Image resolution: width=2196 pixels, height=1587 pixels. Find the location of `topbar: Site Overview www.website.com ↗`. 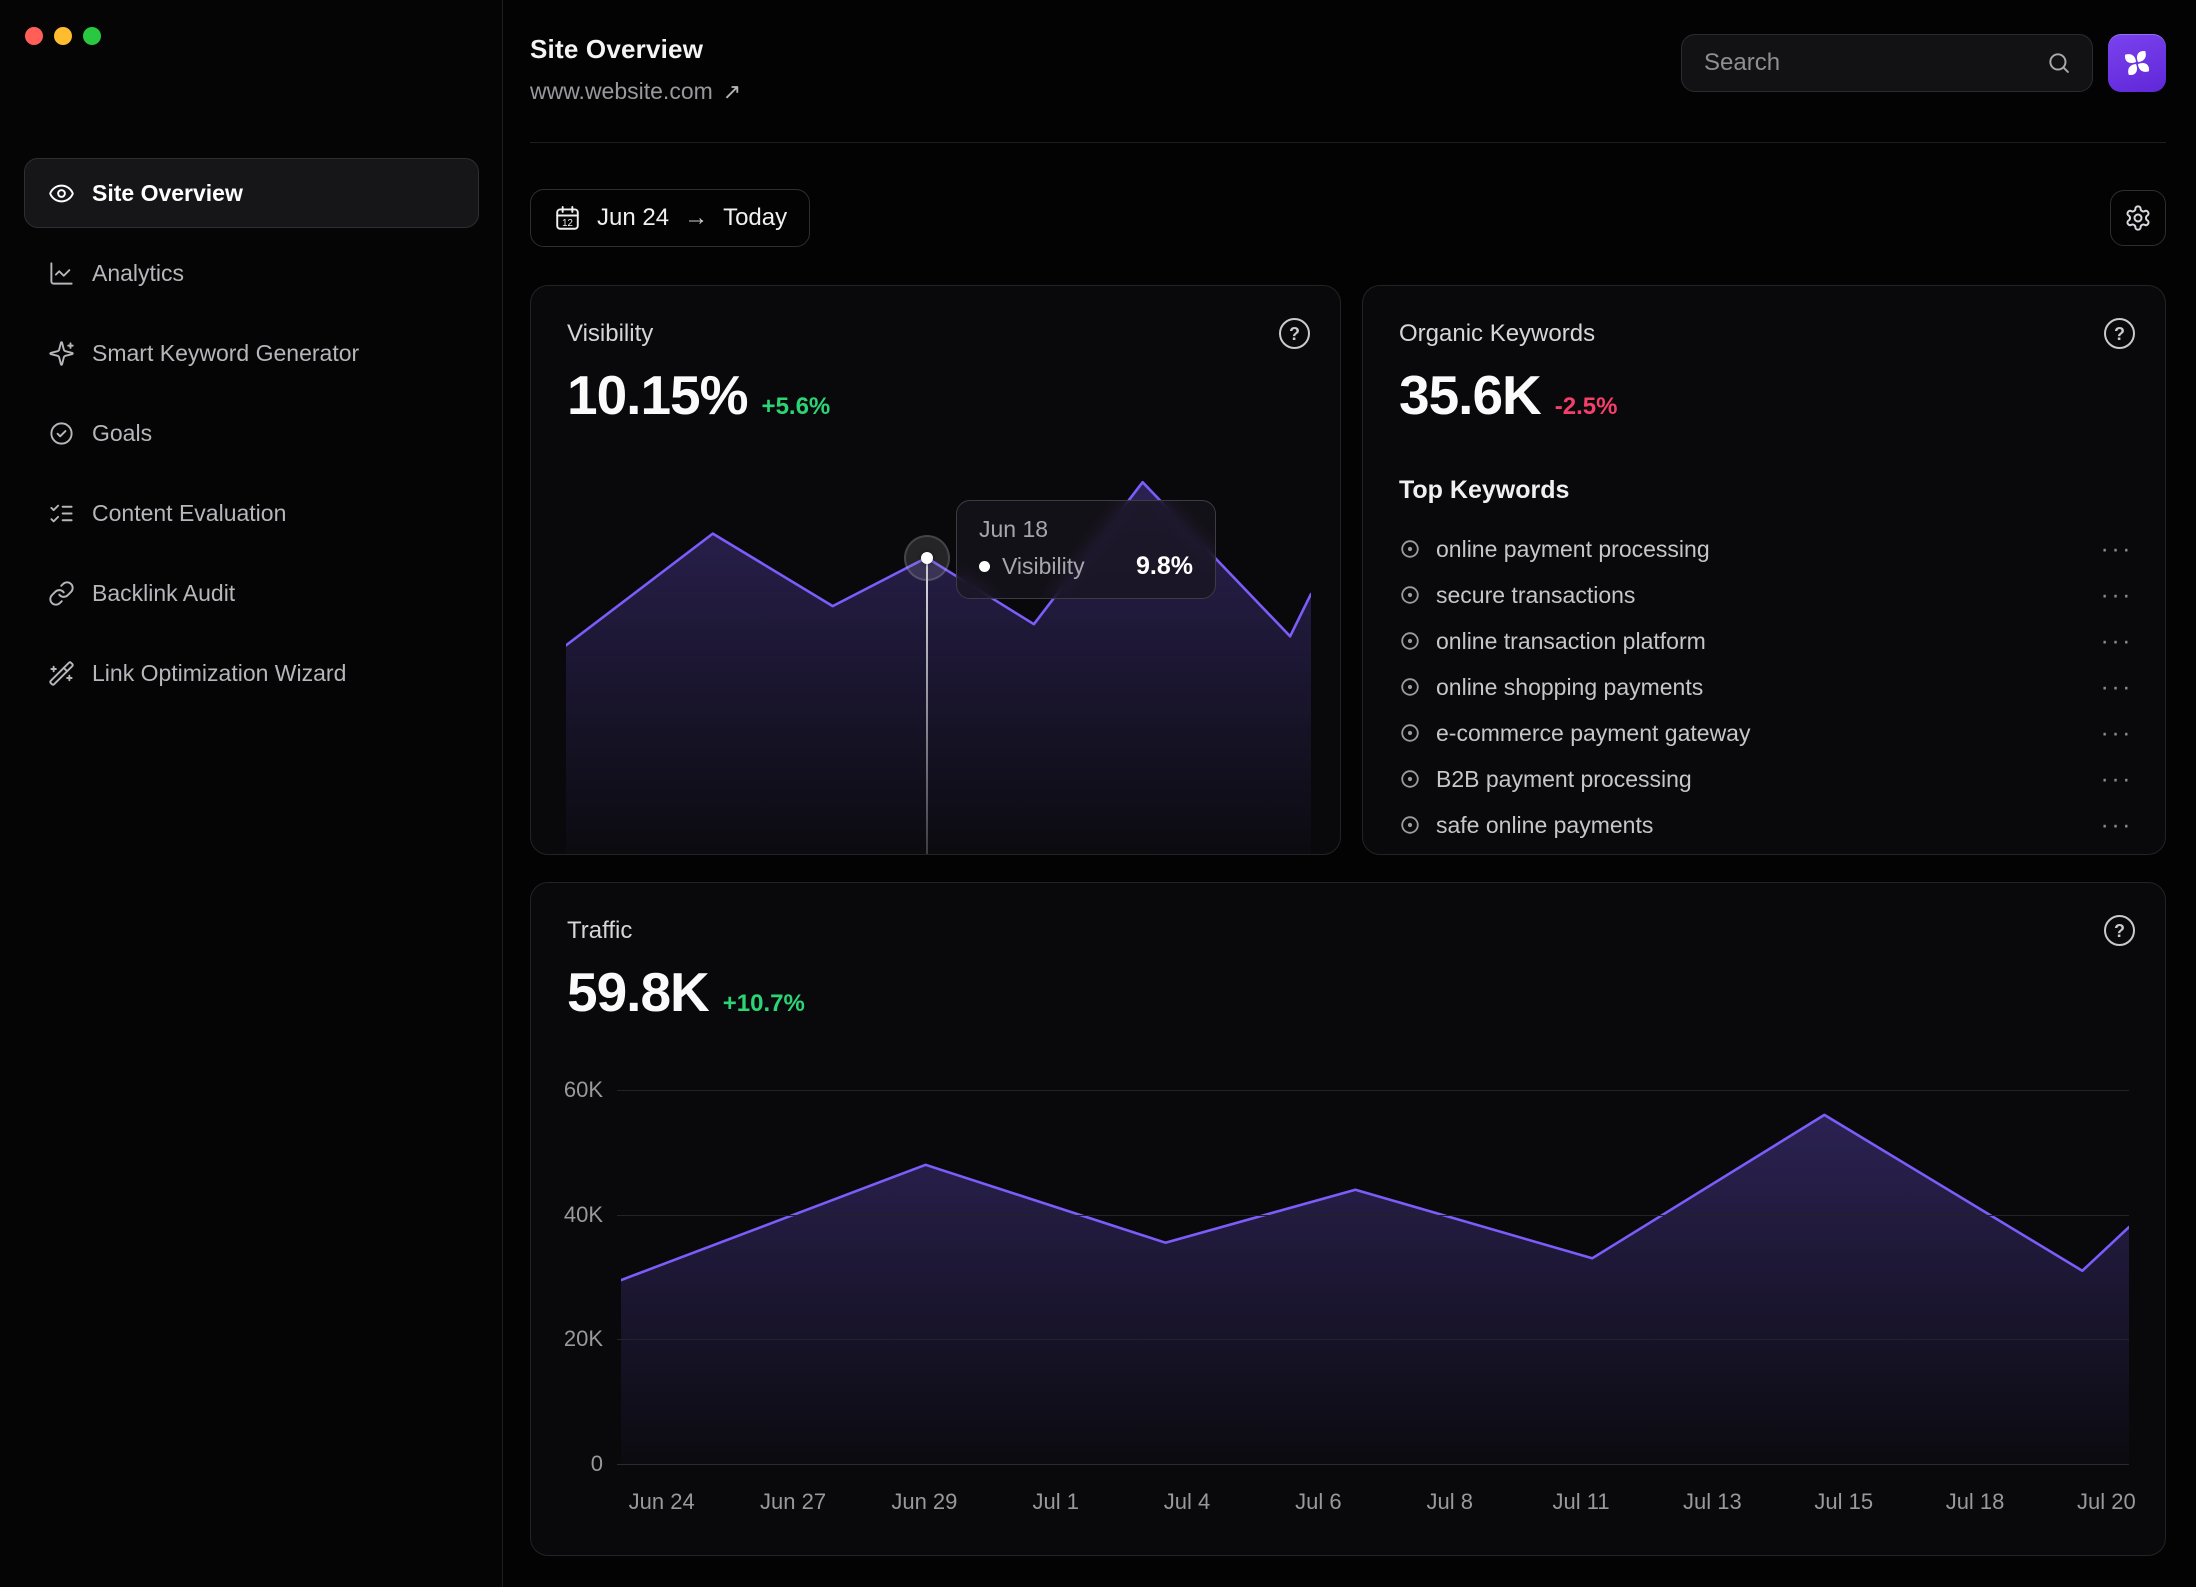

topbar: Site Overview www.website.com ↗ is located at coordinates (1348, 52).